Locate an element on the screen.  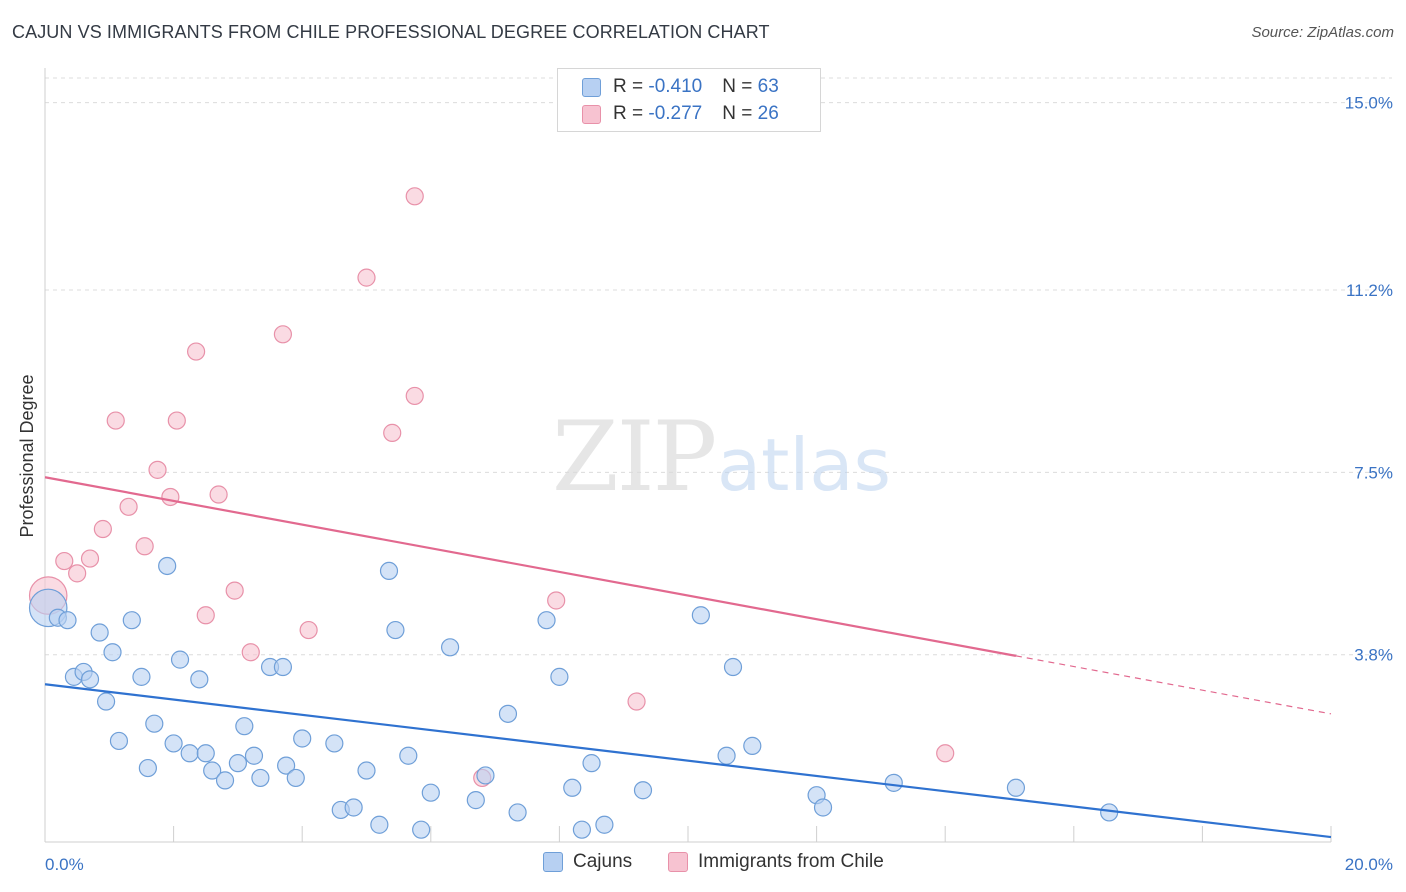
legend-r-label: R = is located at coordinates (631, 86).